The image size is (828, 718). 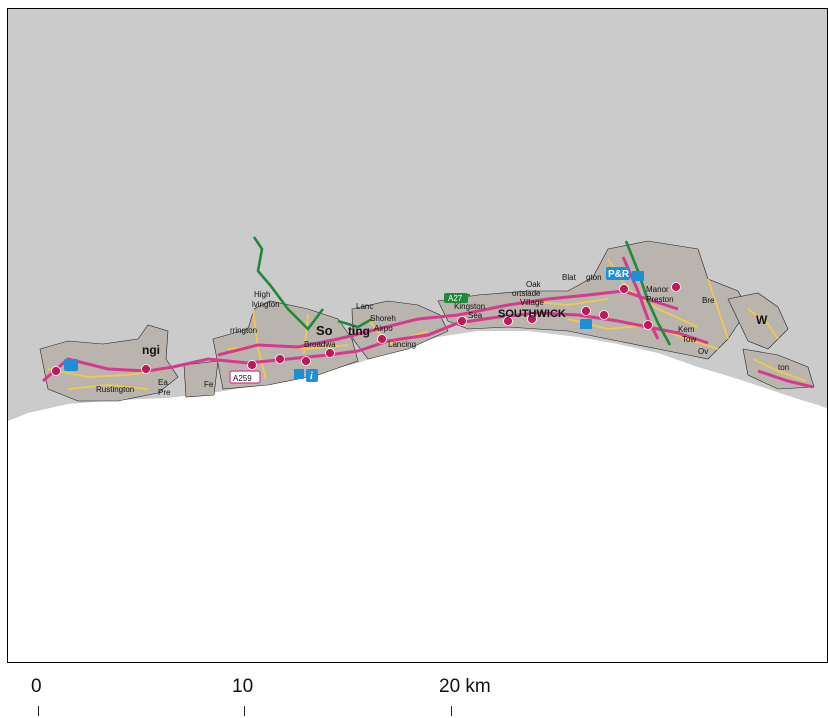 I want to click on park-and-ride-label: P&R, so click(x=619, y=274).